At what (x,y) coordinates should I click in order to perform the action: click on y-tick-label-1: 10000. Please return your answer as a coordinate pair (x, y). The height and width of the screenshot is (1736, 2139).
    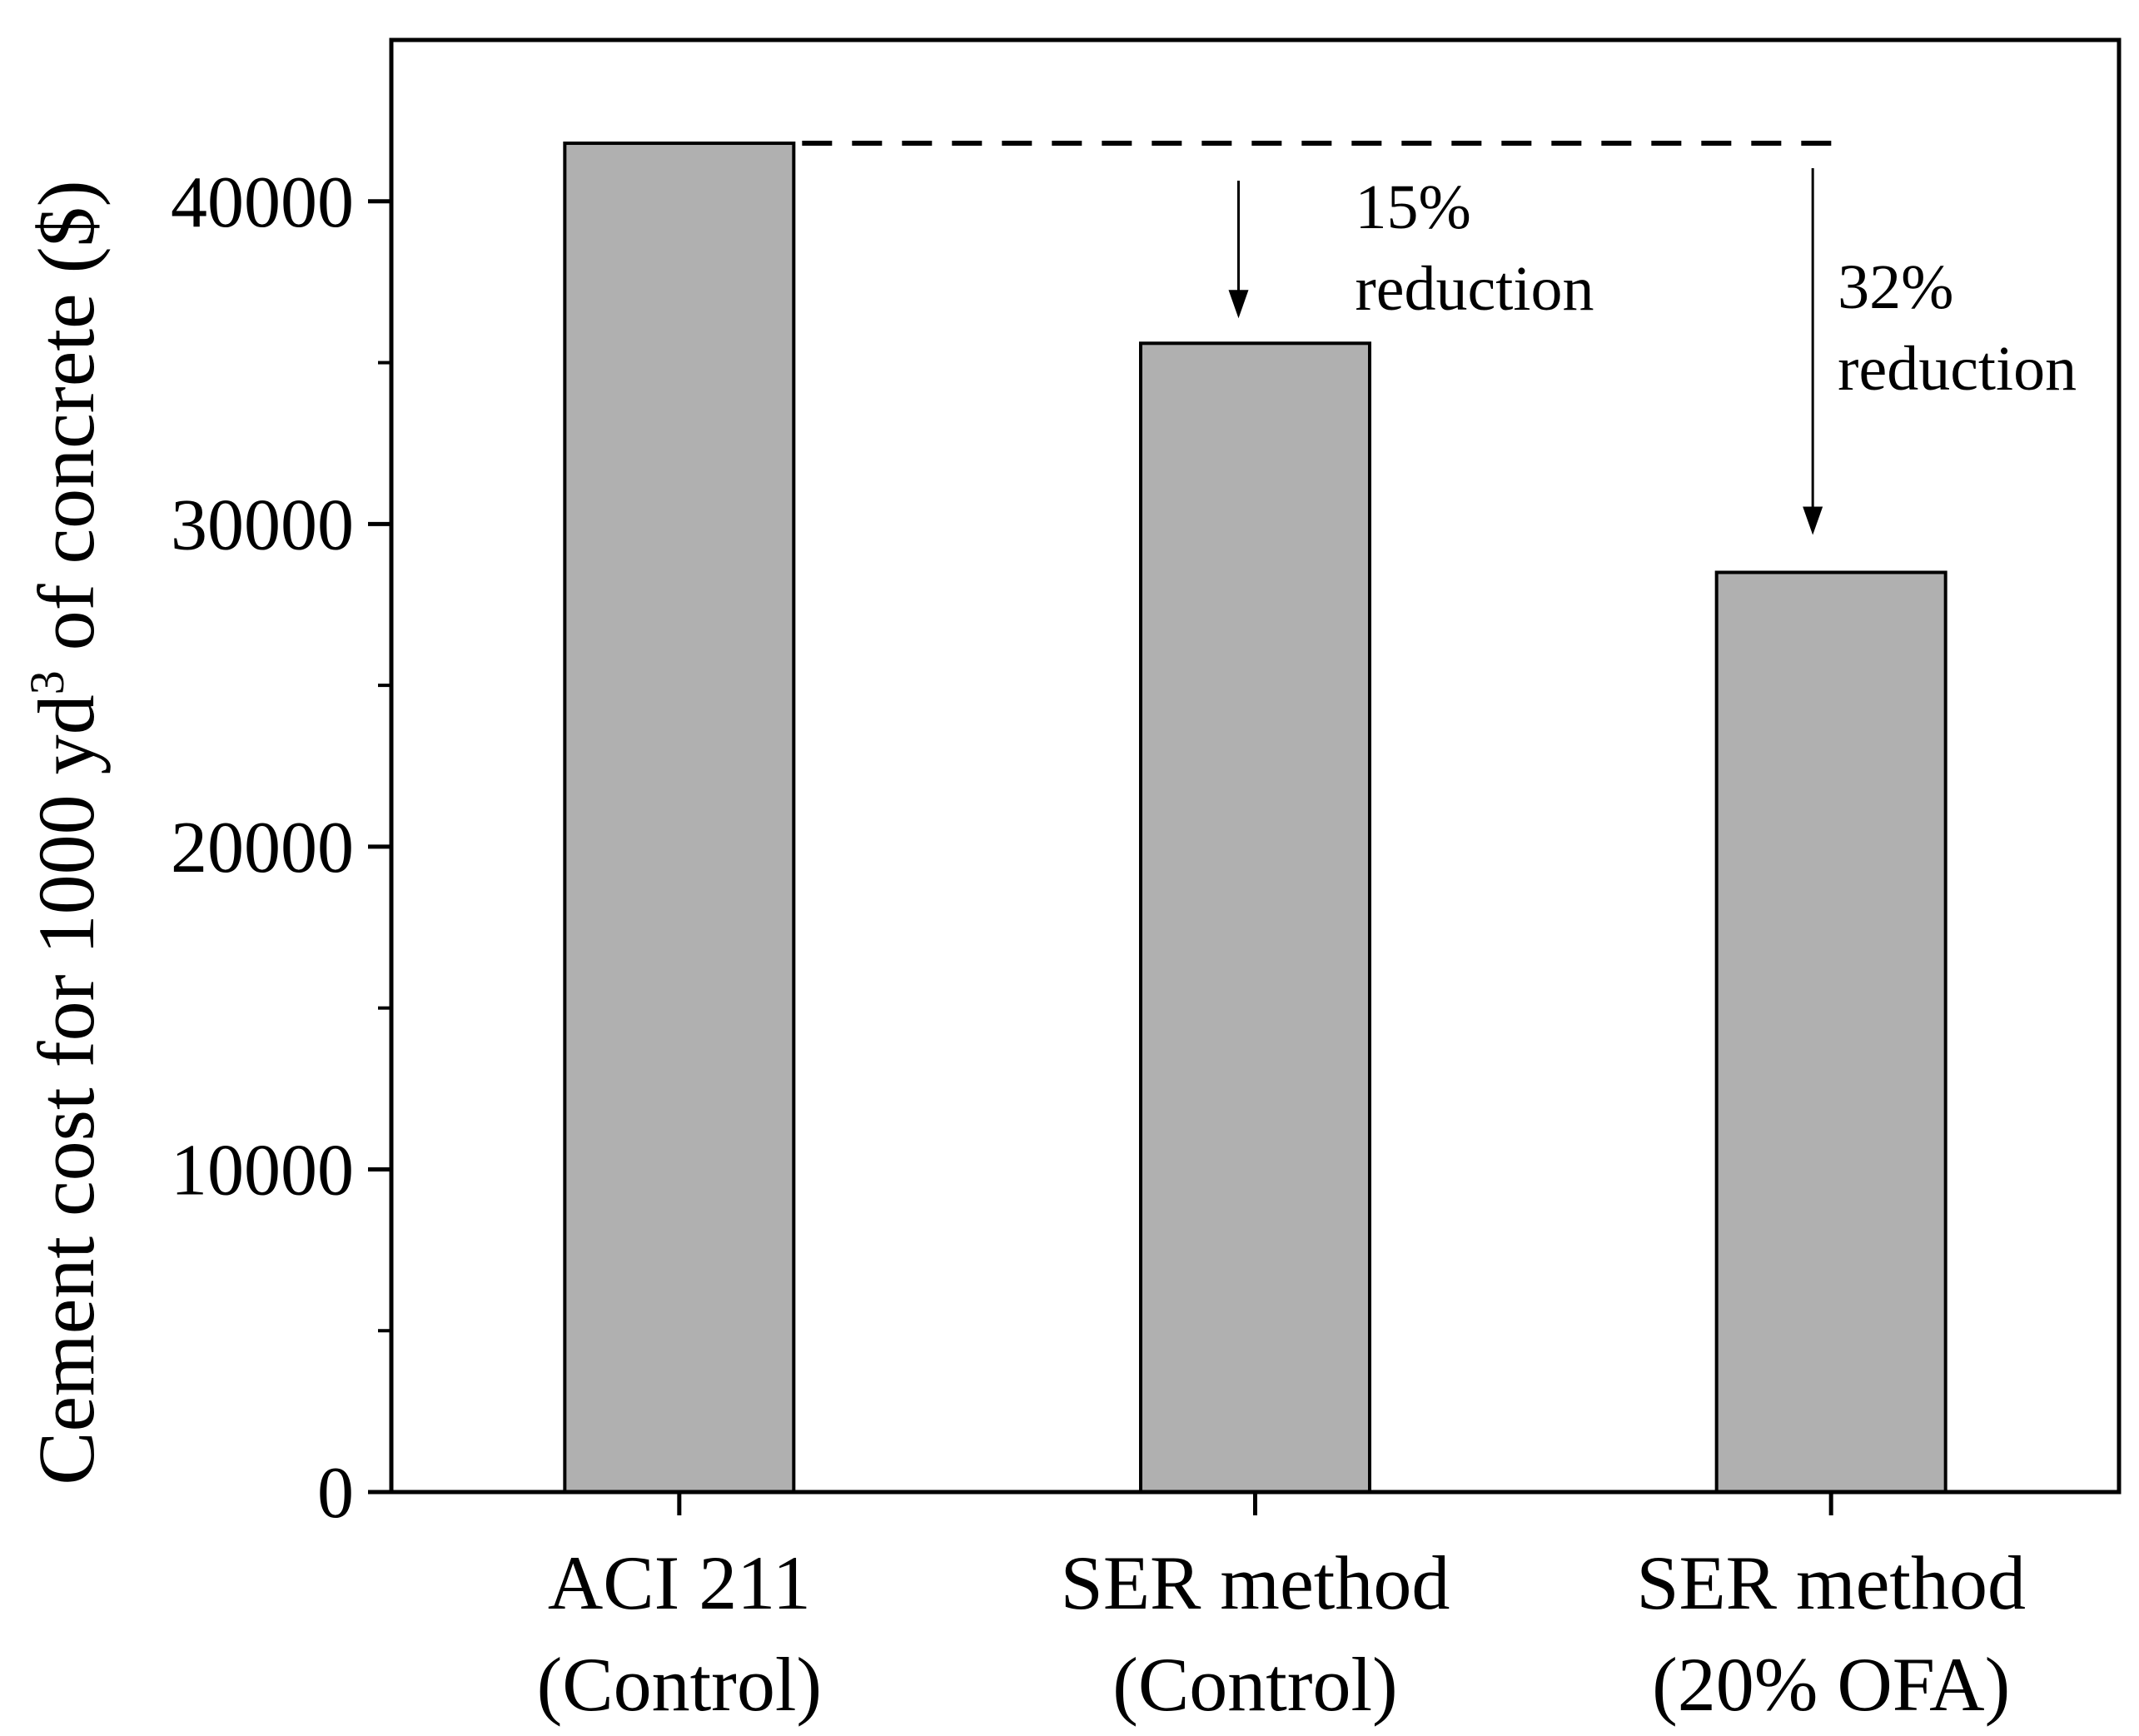
    Looking at the image, I should click on (262, 1170).